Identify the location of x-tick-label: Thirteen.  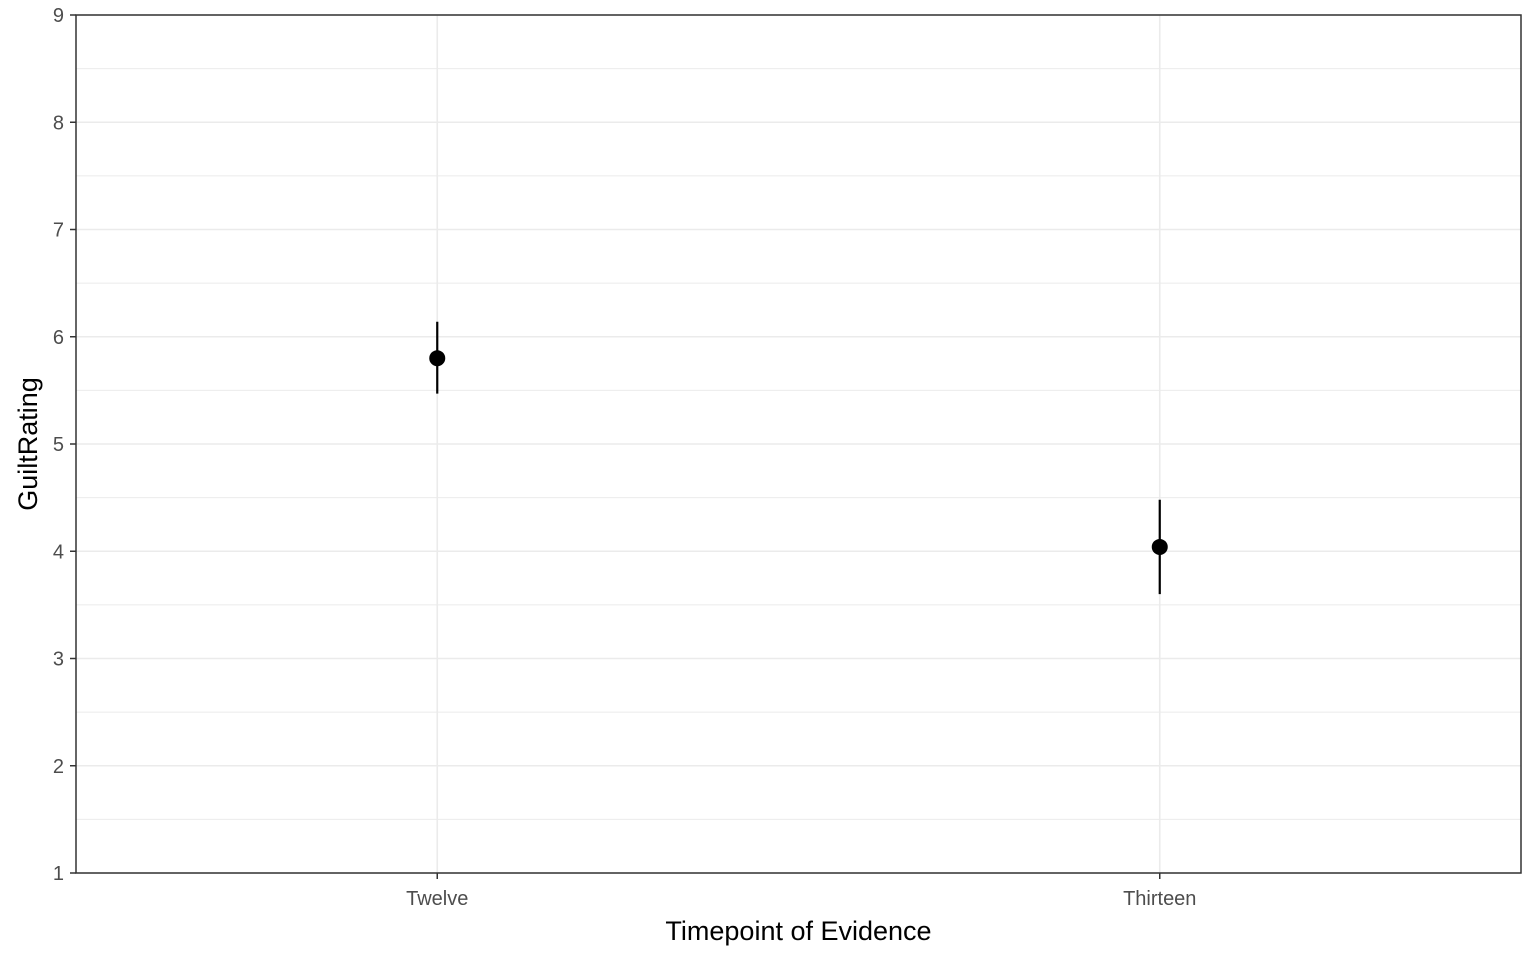
(1159, 899).